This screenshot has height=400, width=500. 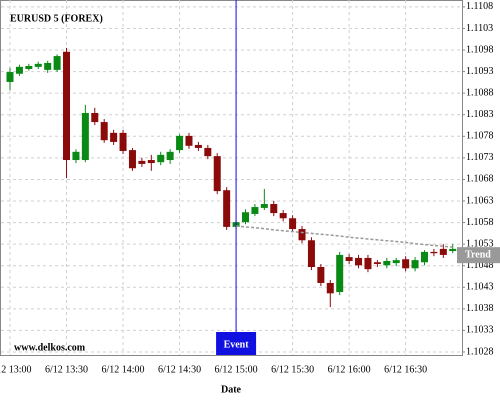 What do you see at coordinates (479, 28) in the screenshot?
I see `y-tick-label: 1.1103` at bounding box center [479, 28].